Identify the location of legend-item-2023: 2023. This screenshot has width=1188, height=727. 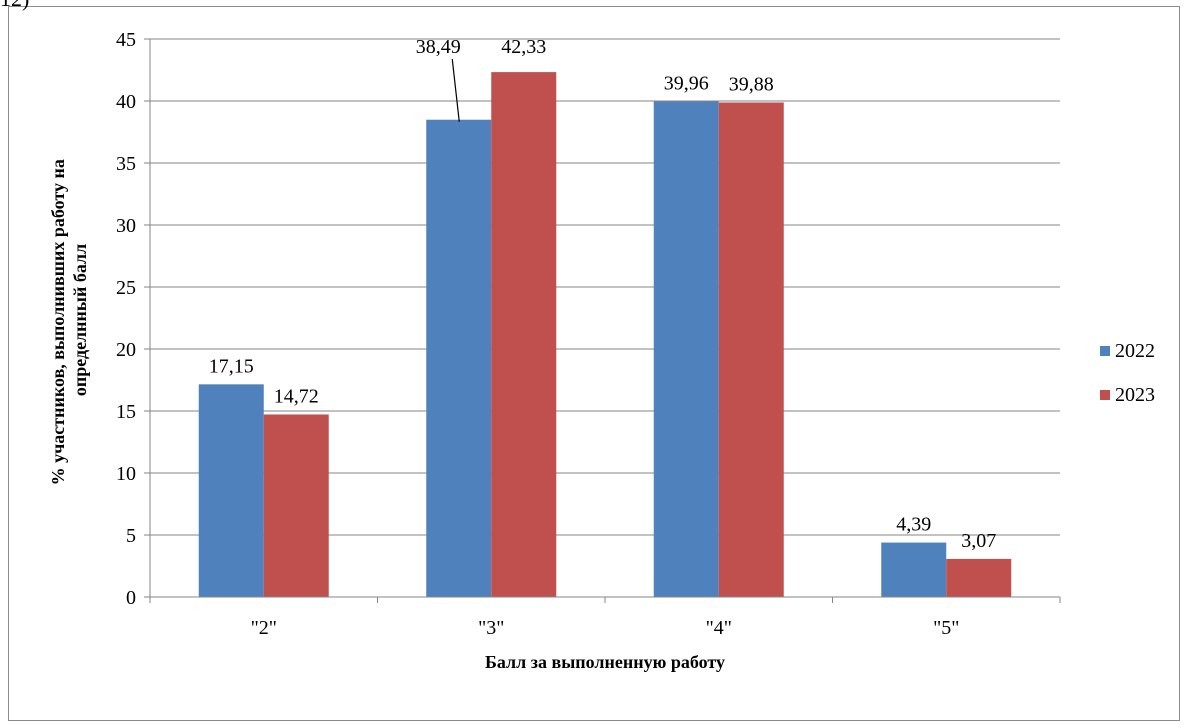
(1127, 395).